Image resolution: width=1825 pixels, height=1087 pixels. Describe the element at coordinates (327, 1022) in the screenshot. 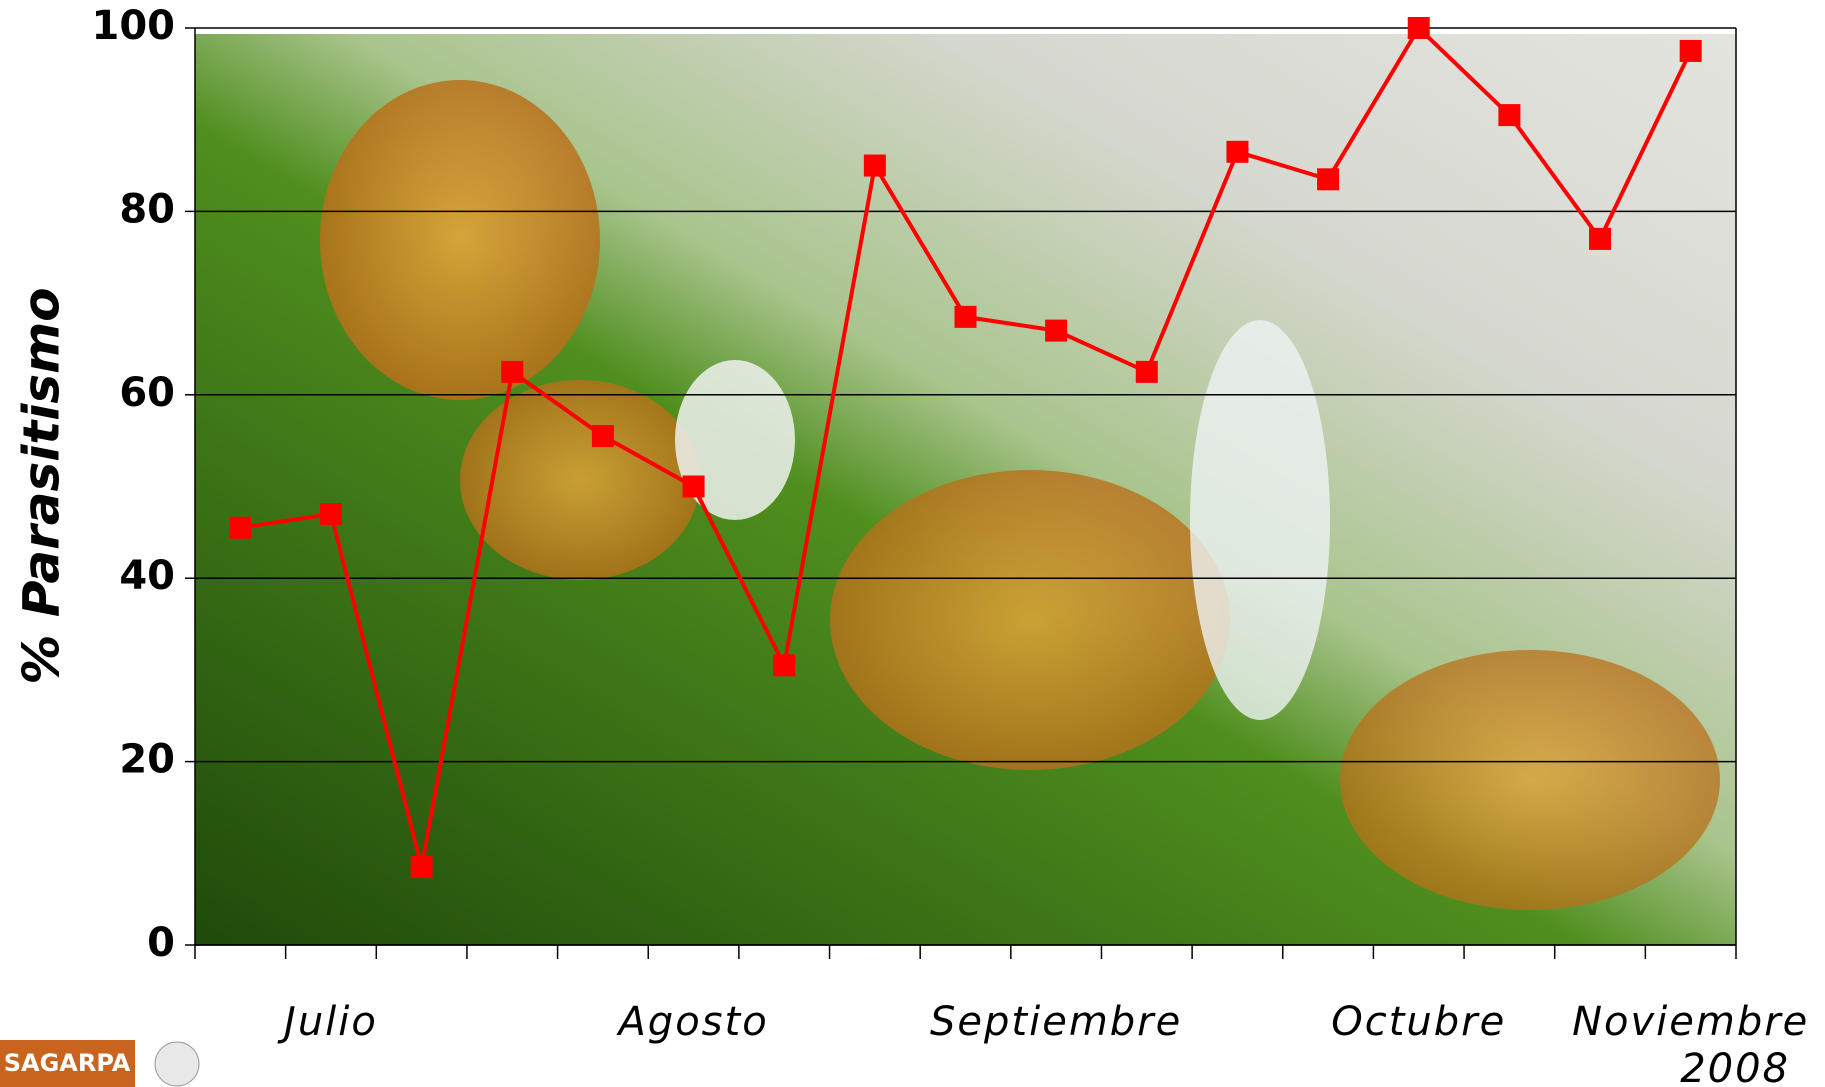

I see `x-tick-label: Julio` at that location.